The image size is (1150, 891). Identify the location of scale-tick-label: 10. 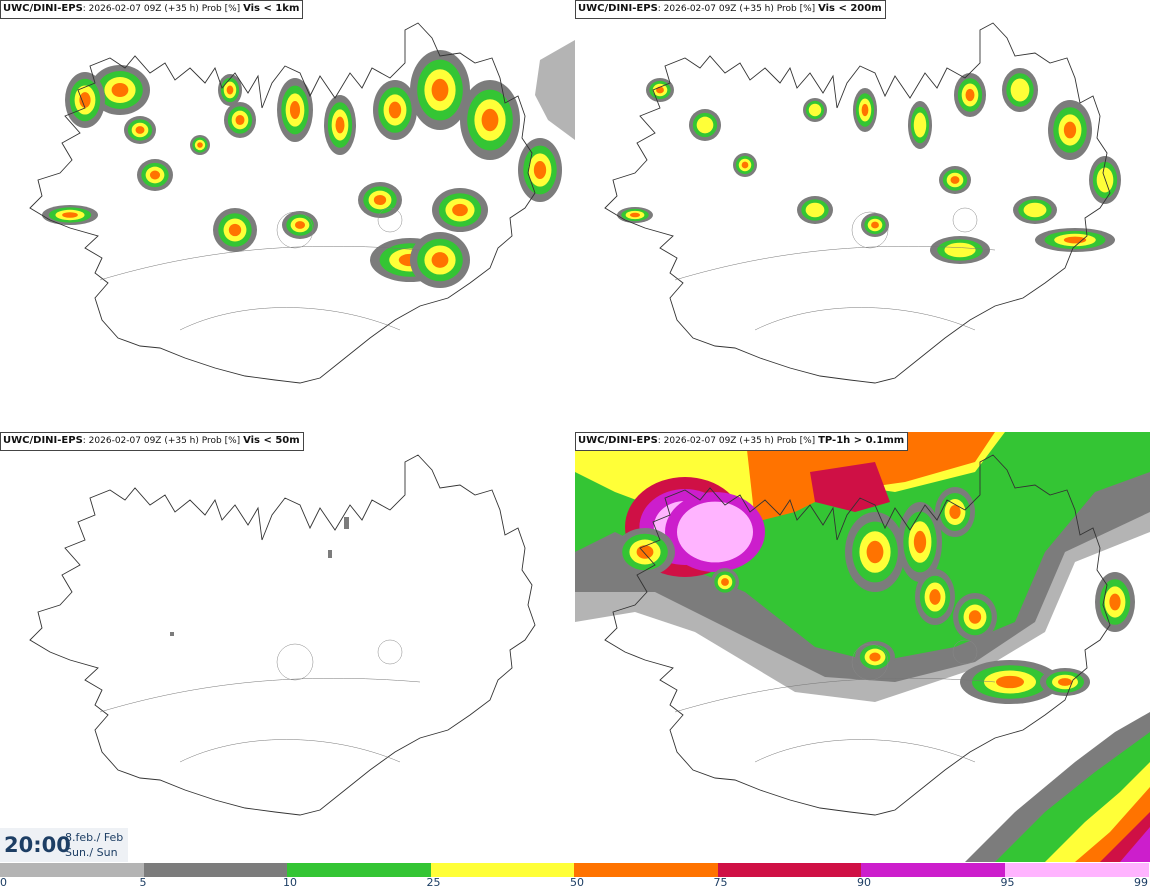
(290, 882).